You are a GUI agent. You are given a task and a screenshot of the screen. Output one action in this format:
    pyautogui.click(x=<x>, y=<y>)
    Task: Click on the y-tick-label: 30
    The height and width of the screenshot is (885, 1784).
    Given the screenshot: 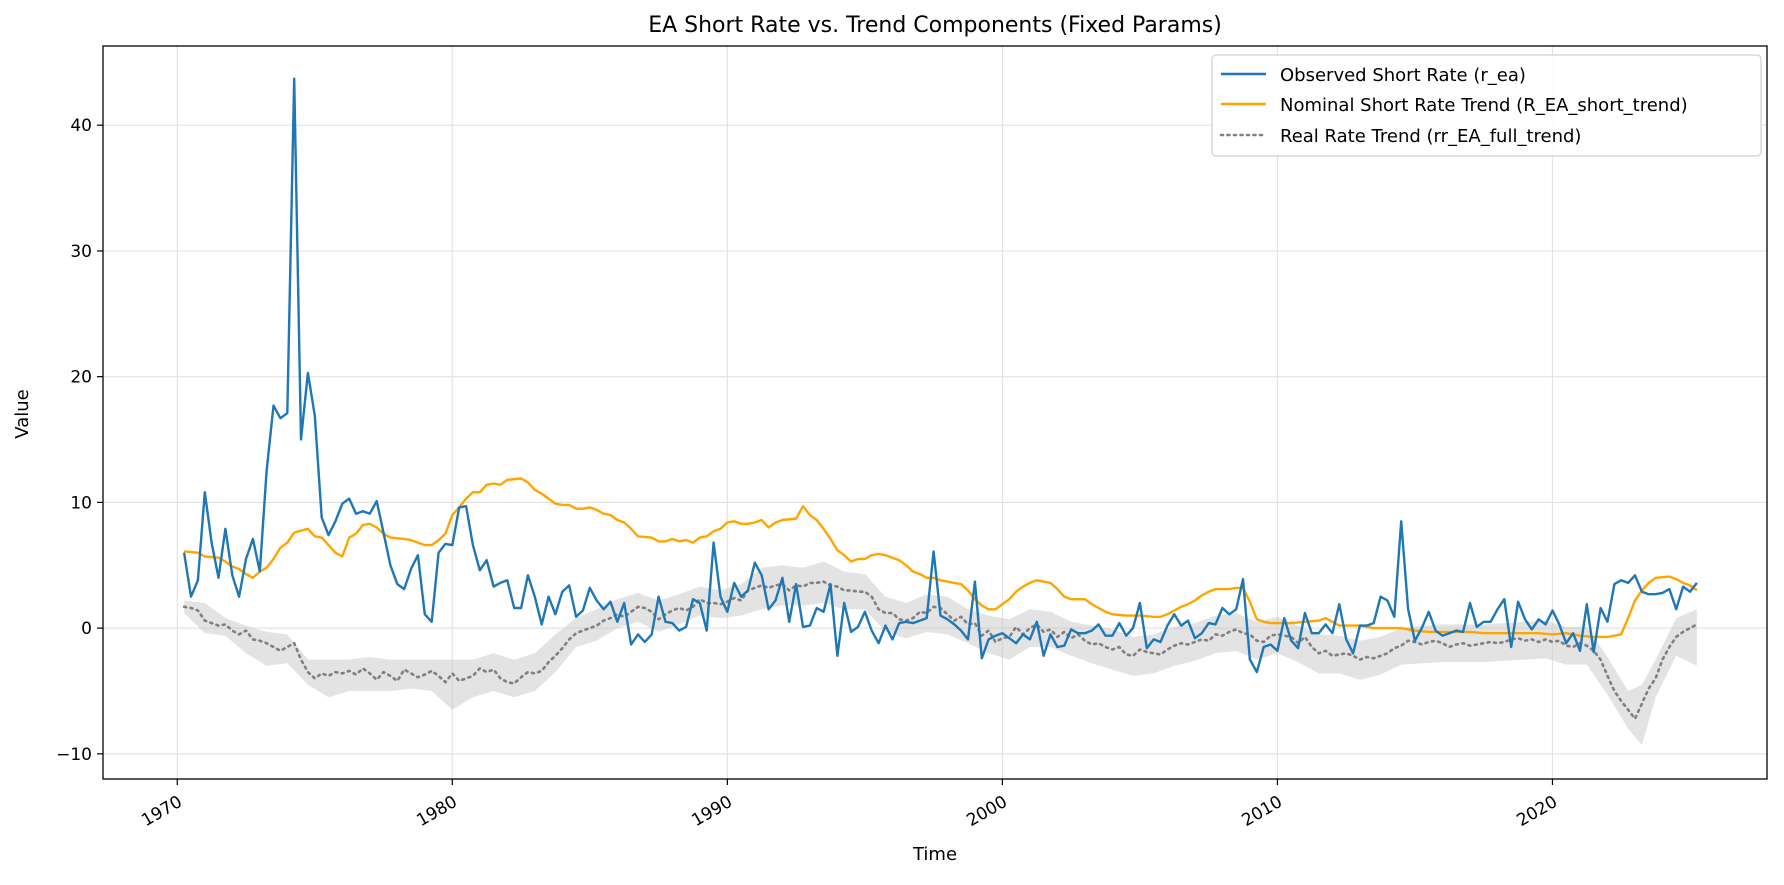 What is the action you would take?
    pyautogui.click(x=81, y=252)
    